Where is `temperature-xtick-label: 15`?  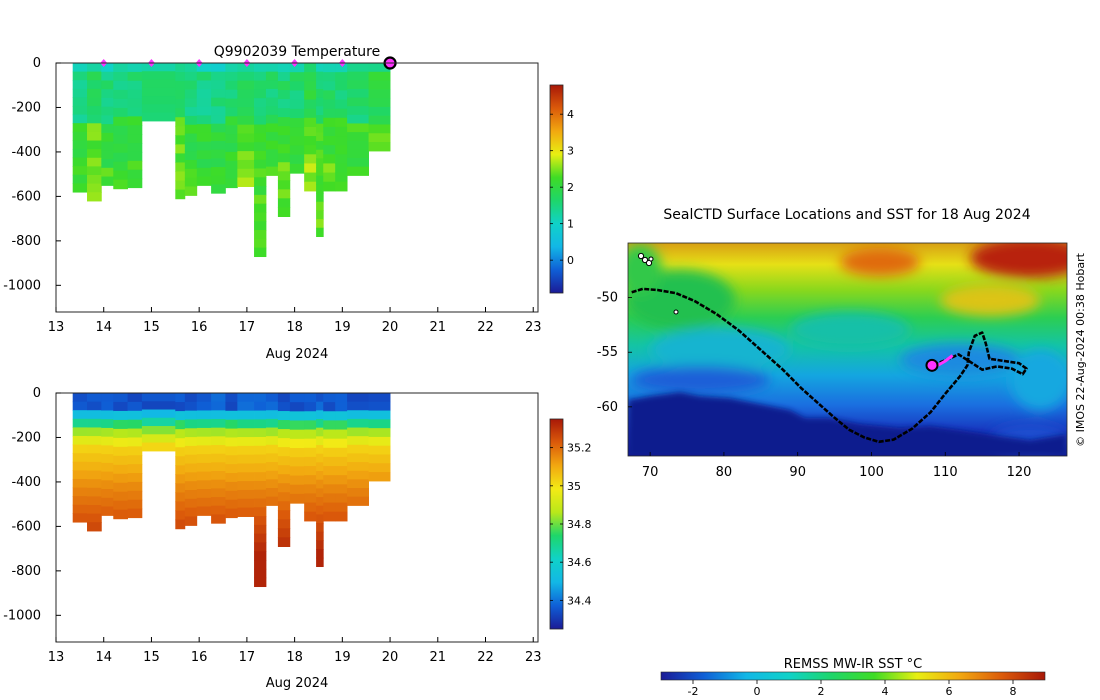 temperature-xtick-label: 15 is located at coordinates (151, 327).